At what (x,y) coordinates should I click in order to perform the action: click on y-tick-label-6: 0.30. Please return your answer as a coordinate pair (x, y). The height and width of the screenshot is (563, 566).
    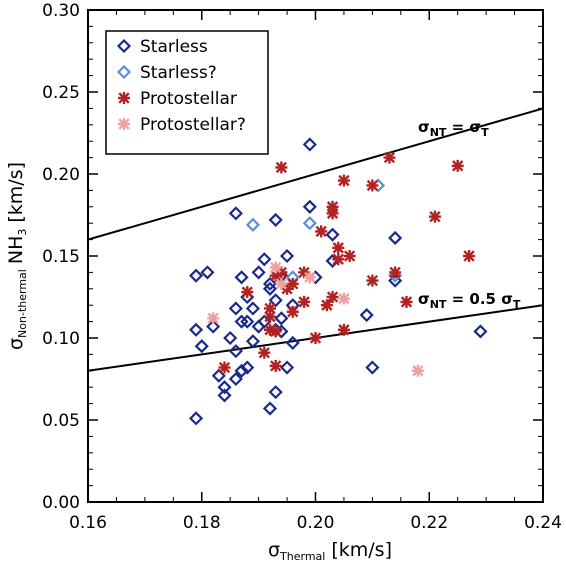
    Looking at the image, I should click on (61, 11).